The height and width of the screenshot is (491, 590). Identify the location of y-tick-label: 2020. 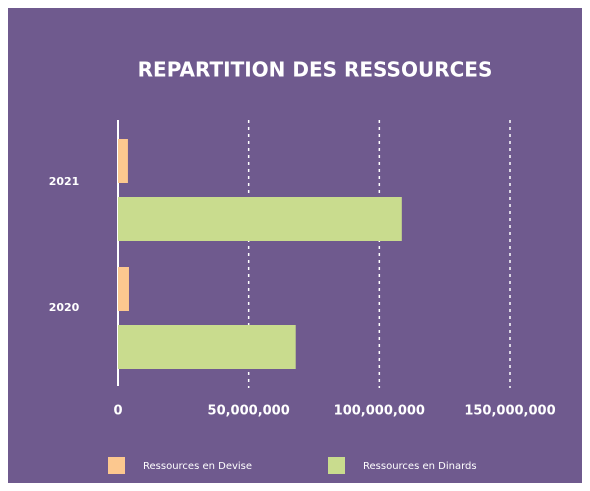
(64, 307).